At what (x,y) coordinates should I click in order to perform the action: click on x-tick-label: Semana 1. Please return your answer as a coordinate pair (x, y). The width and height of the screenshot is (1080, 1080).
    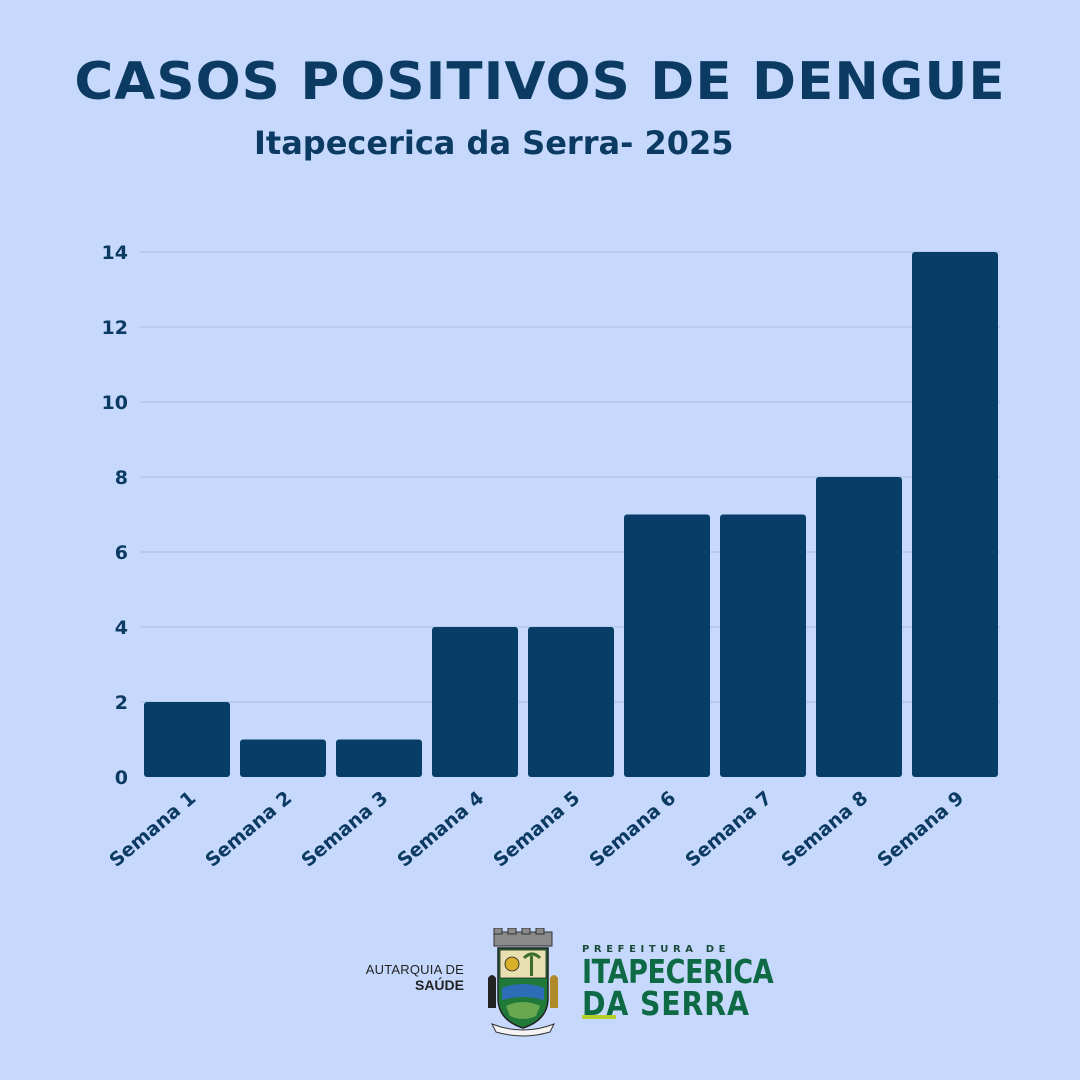
    Looking at the image, I should click on (152, 829).